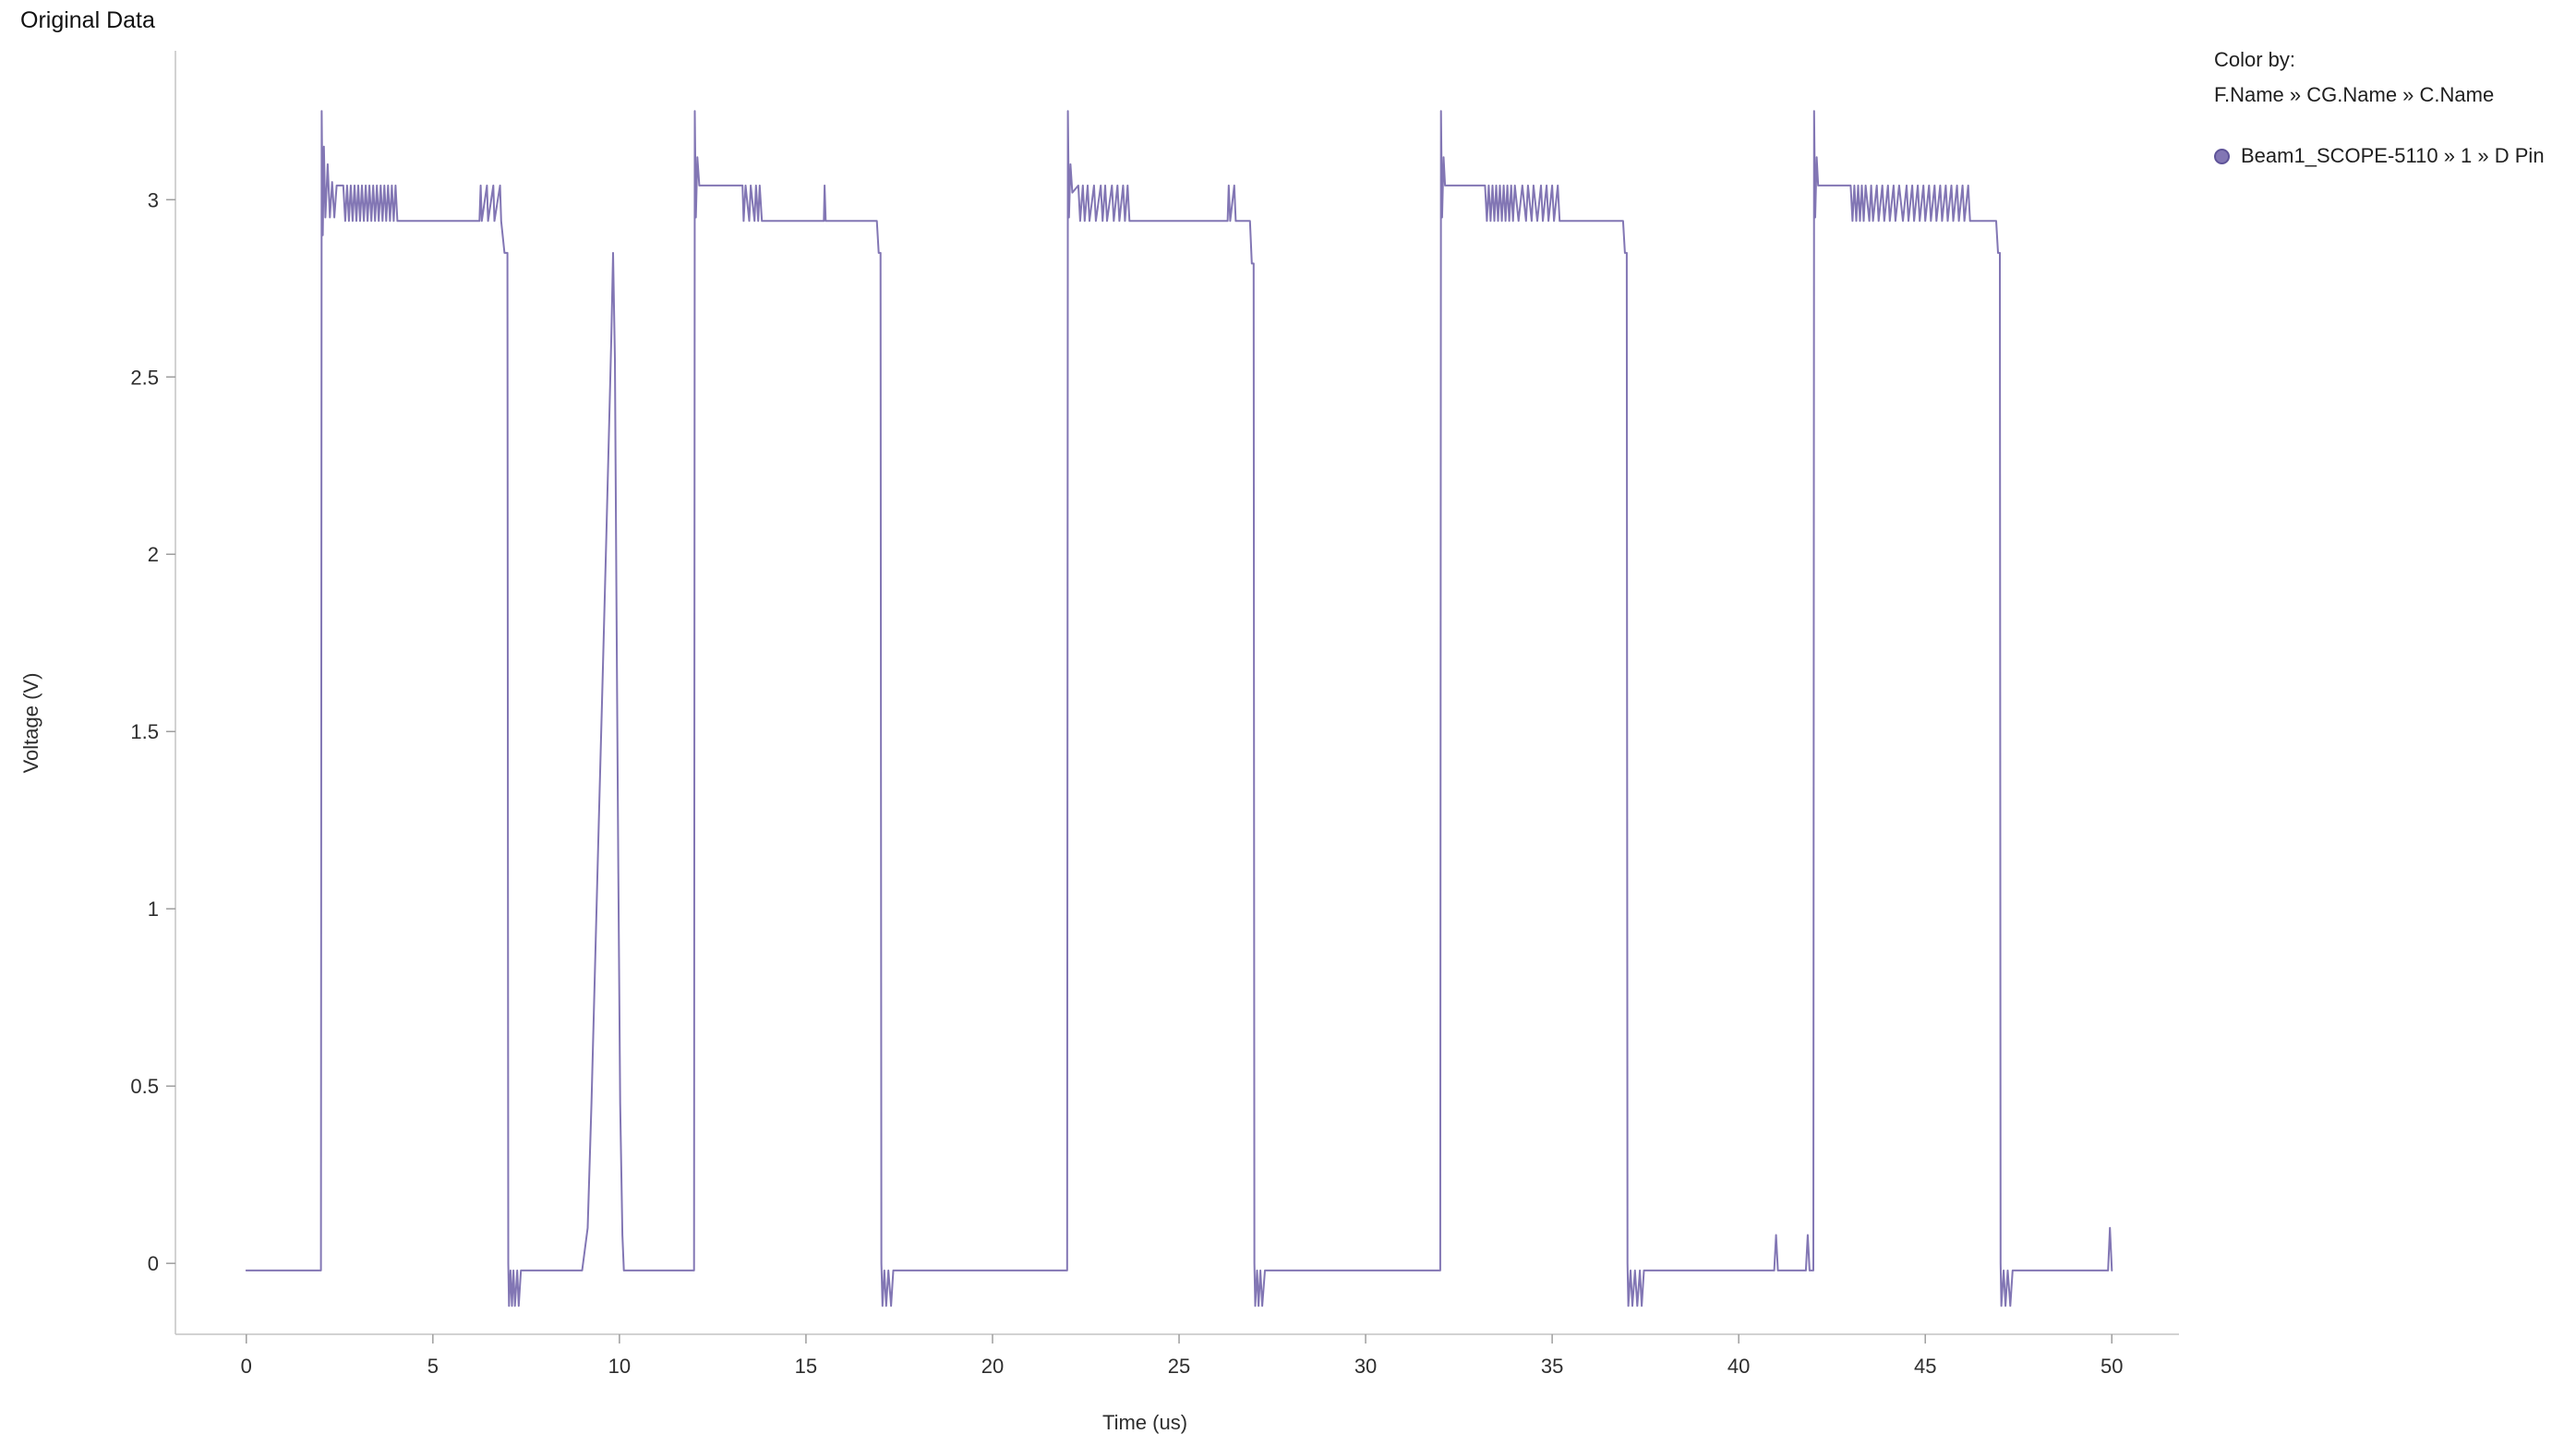 The height and width of the screenshot is (1446, 2576). What do you see at coordinates (153, 909) in the screenshot?
I see `y-tick-label: 1` at bounding box center [153, 909].